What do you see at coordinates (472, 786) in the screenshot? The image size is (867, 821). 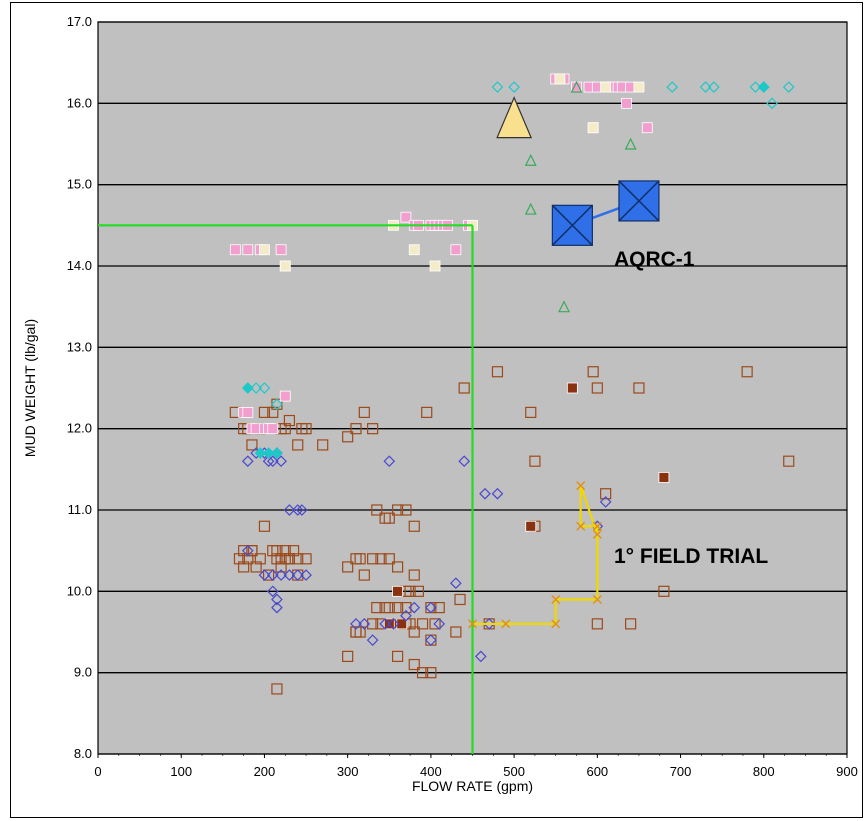 I see `x-axis-label: FLOW RATE (gpm)` at bounding box center [472, 786].